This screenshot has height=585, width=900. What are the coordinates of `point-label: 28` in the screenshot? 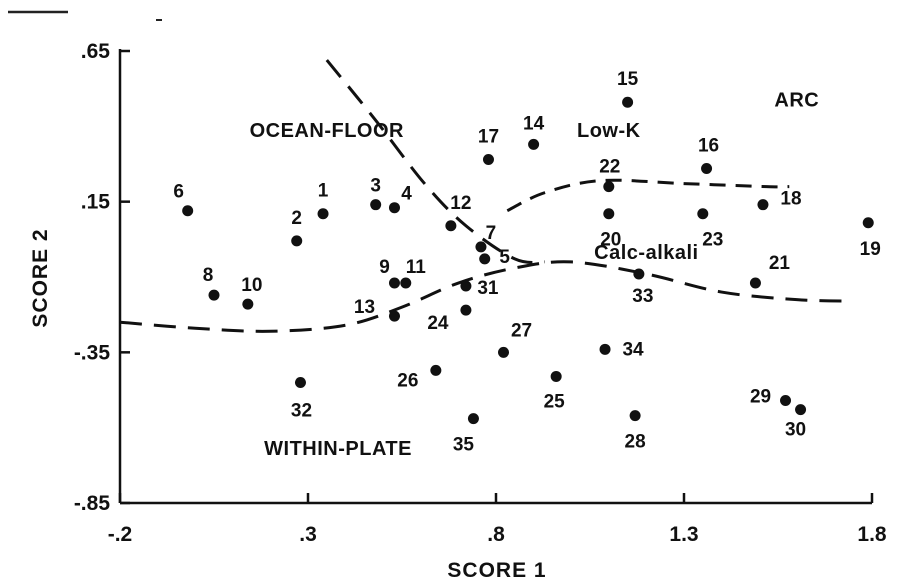 It's located at (635, 442).